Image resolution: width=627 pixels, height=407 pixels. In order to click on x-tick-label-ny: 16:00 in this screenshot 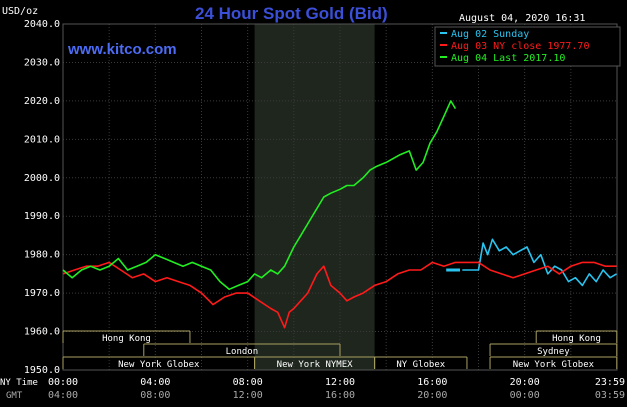, I will do `click(432, 382)`.